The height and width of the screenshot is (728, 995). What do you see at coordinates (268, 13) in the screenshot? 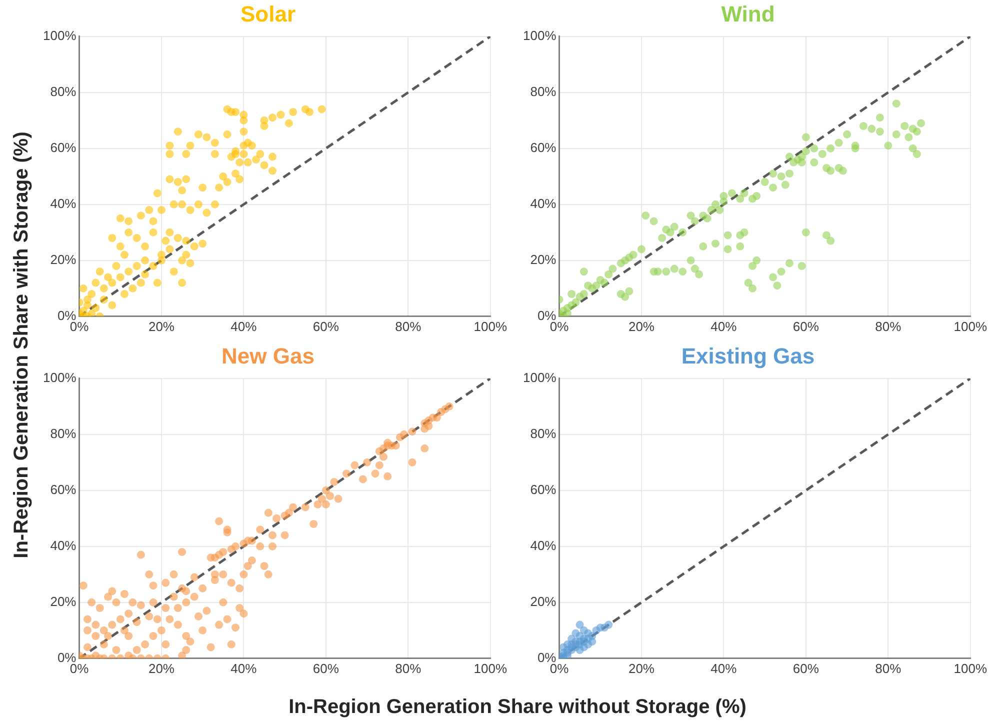
I see `chart-title: Solar` at bounding box center [268, 13].